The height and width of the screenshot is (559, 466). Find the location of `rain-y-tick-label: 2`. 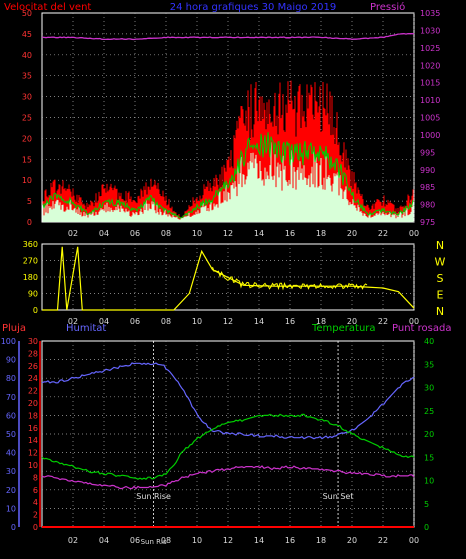

rain-y-tick-label: 2 is located at coordinates (35, 515).